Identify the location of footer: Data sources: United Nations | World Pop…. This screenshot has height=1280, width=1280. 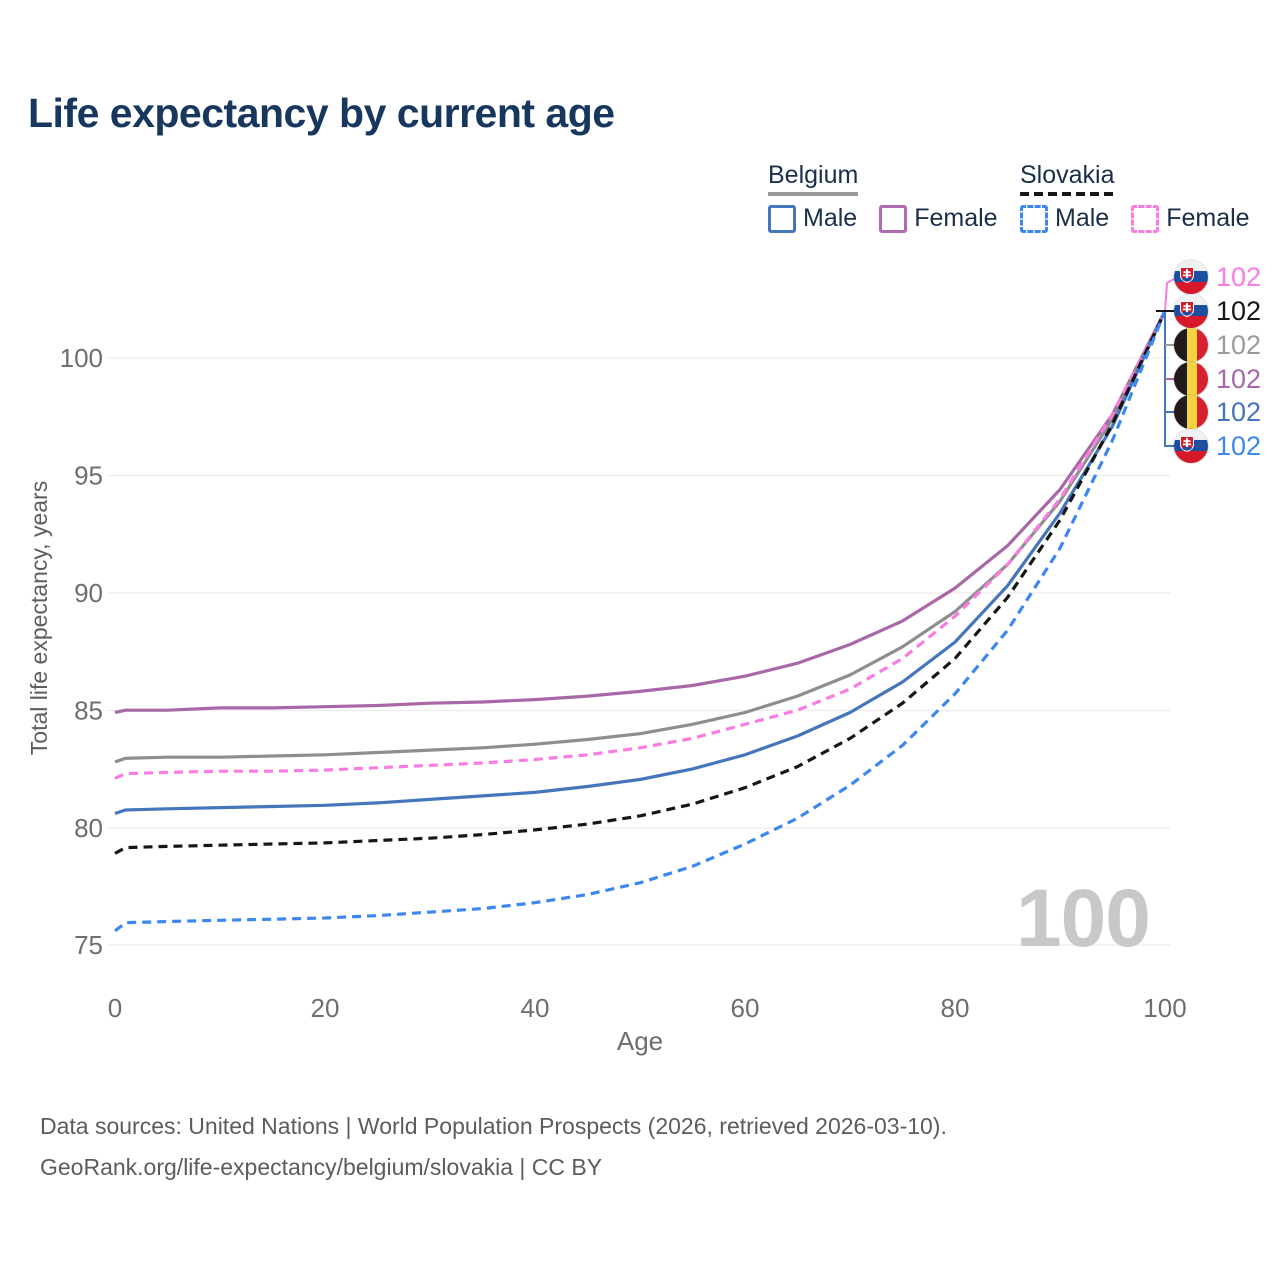
(493, 1147).